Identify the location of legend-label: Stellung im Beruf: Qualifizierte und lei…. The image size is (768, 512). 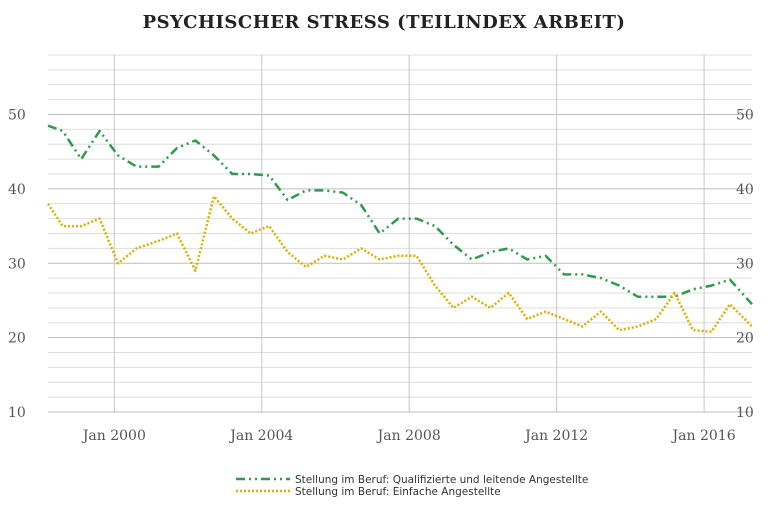
(441, 480).